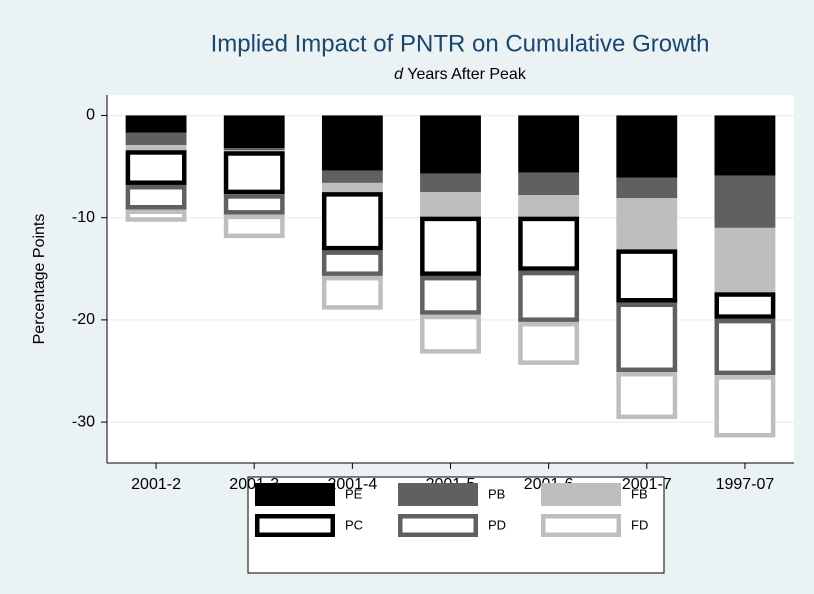 Image resolution: width=814 pixels, height=594 pixels. I want to click on x-tick-label: 2001-2, so click(156, 484).